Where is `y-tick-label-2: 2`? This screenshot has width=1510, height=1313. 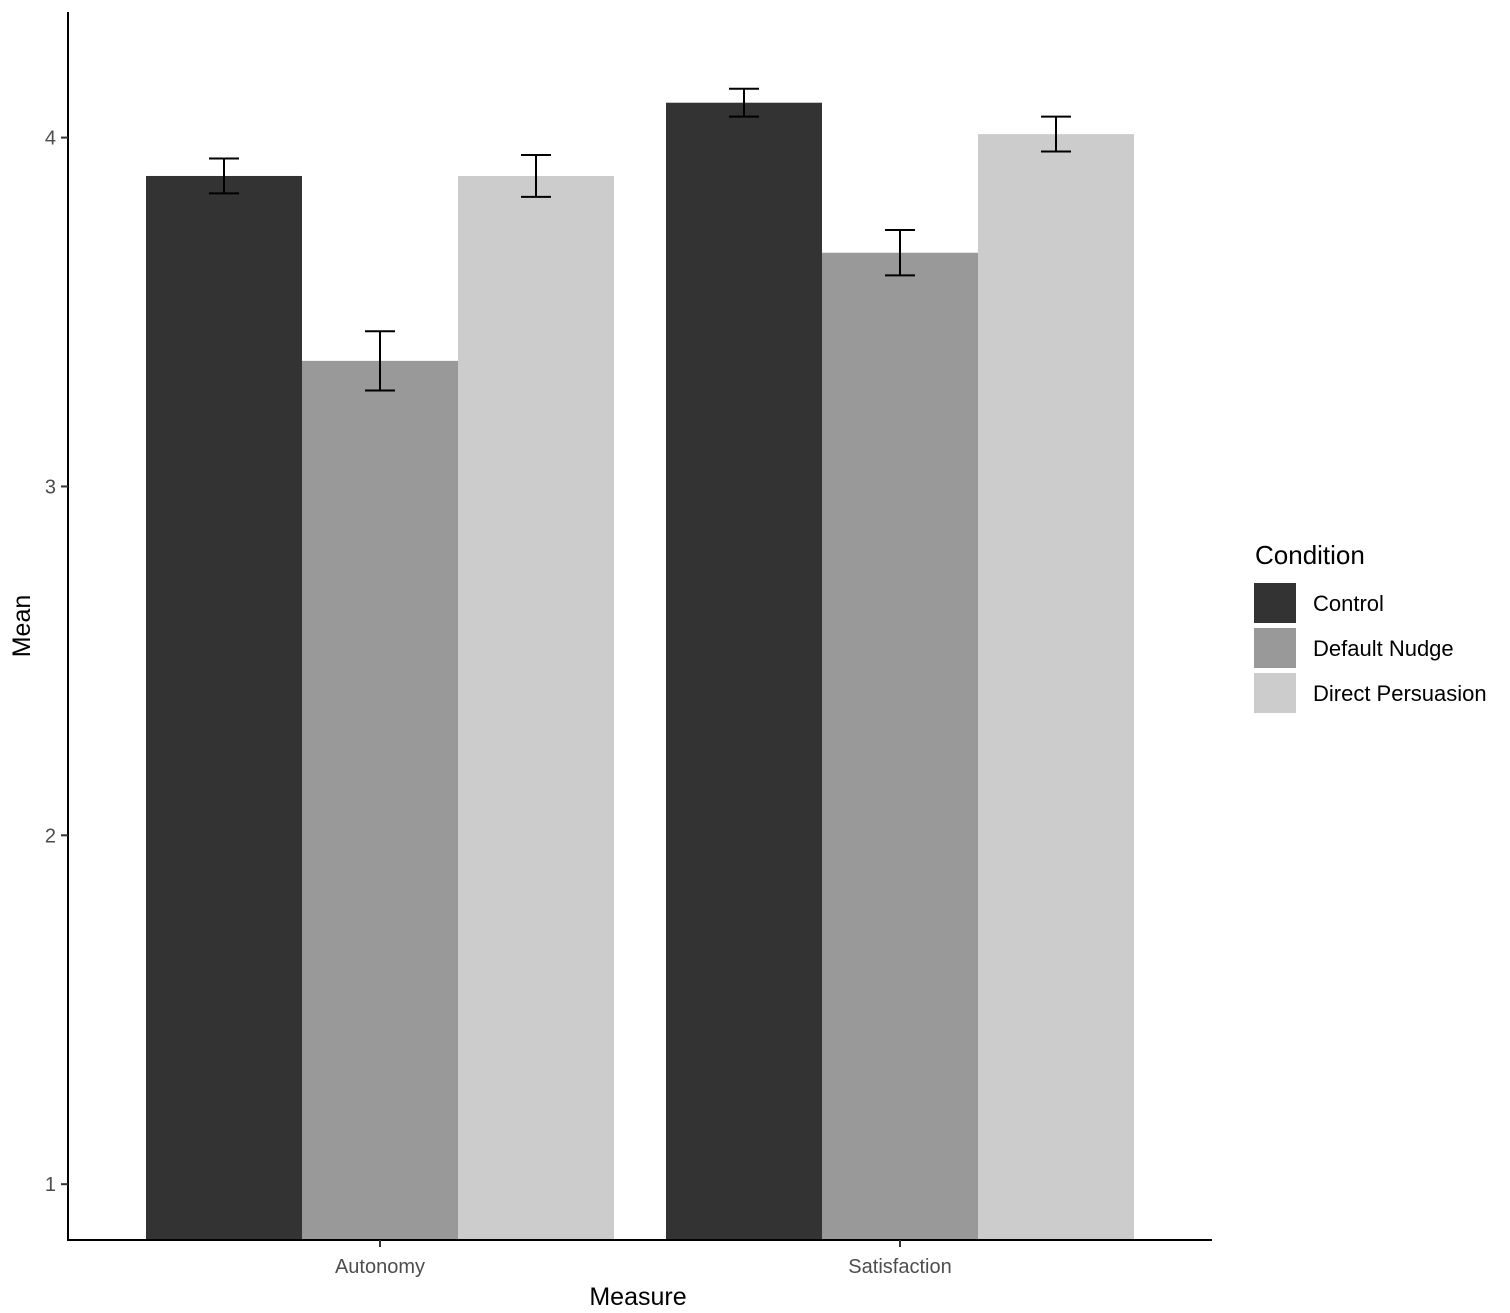
y-tick-label-2: 2 is located at coordinates (50, 836).